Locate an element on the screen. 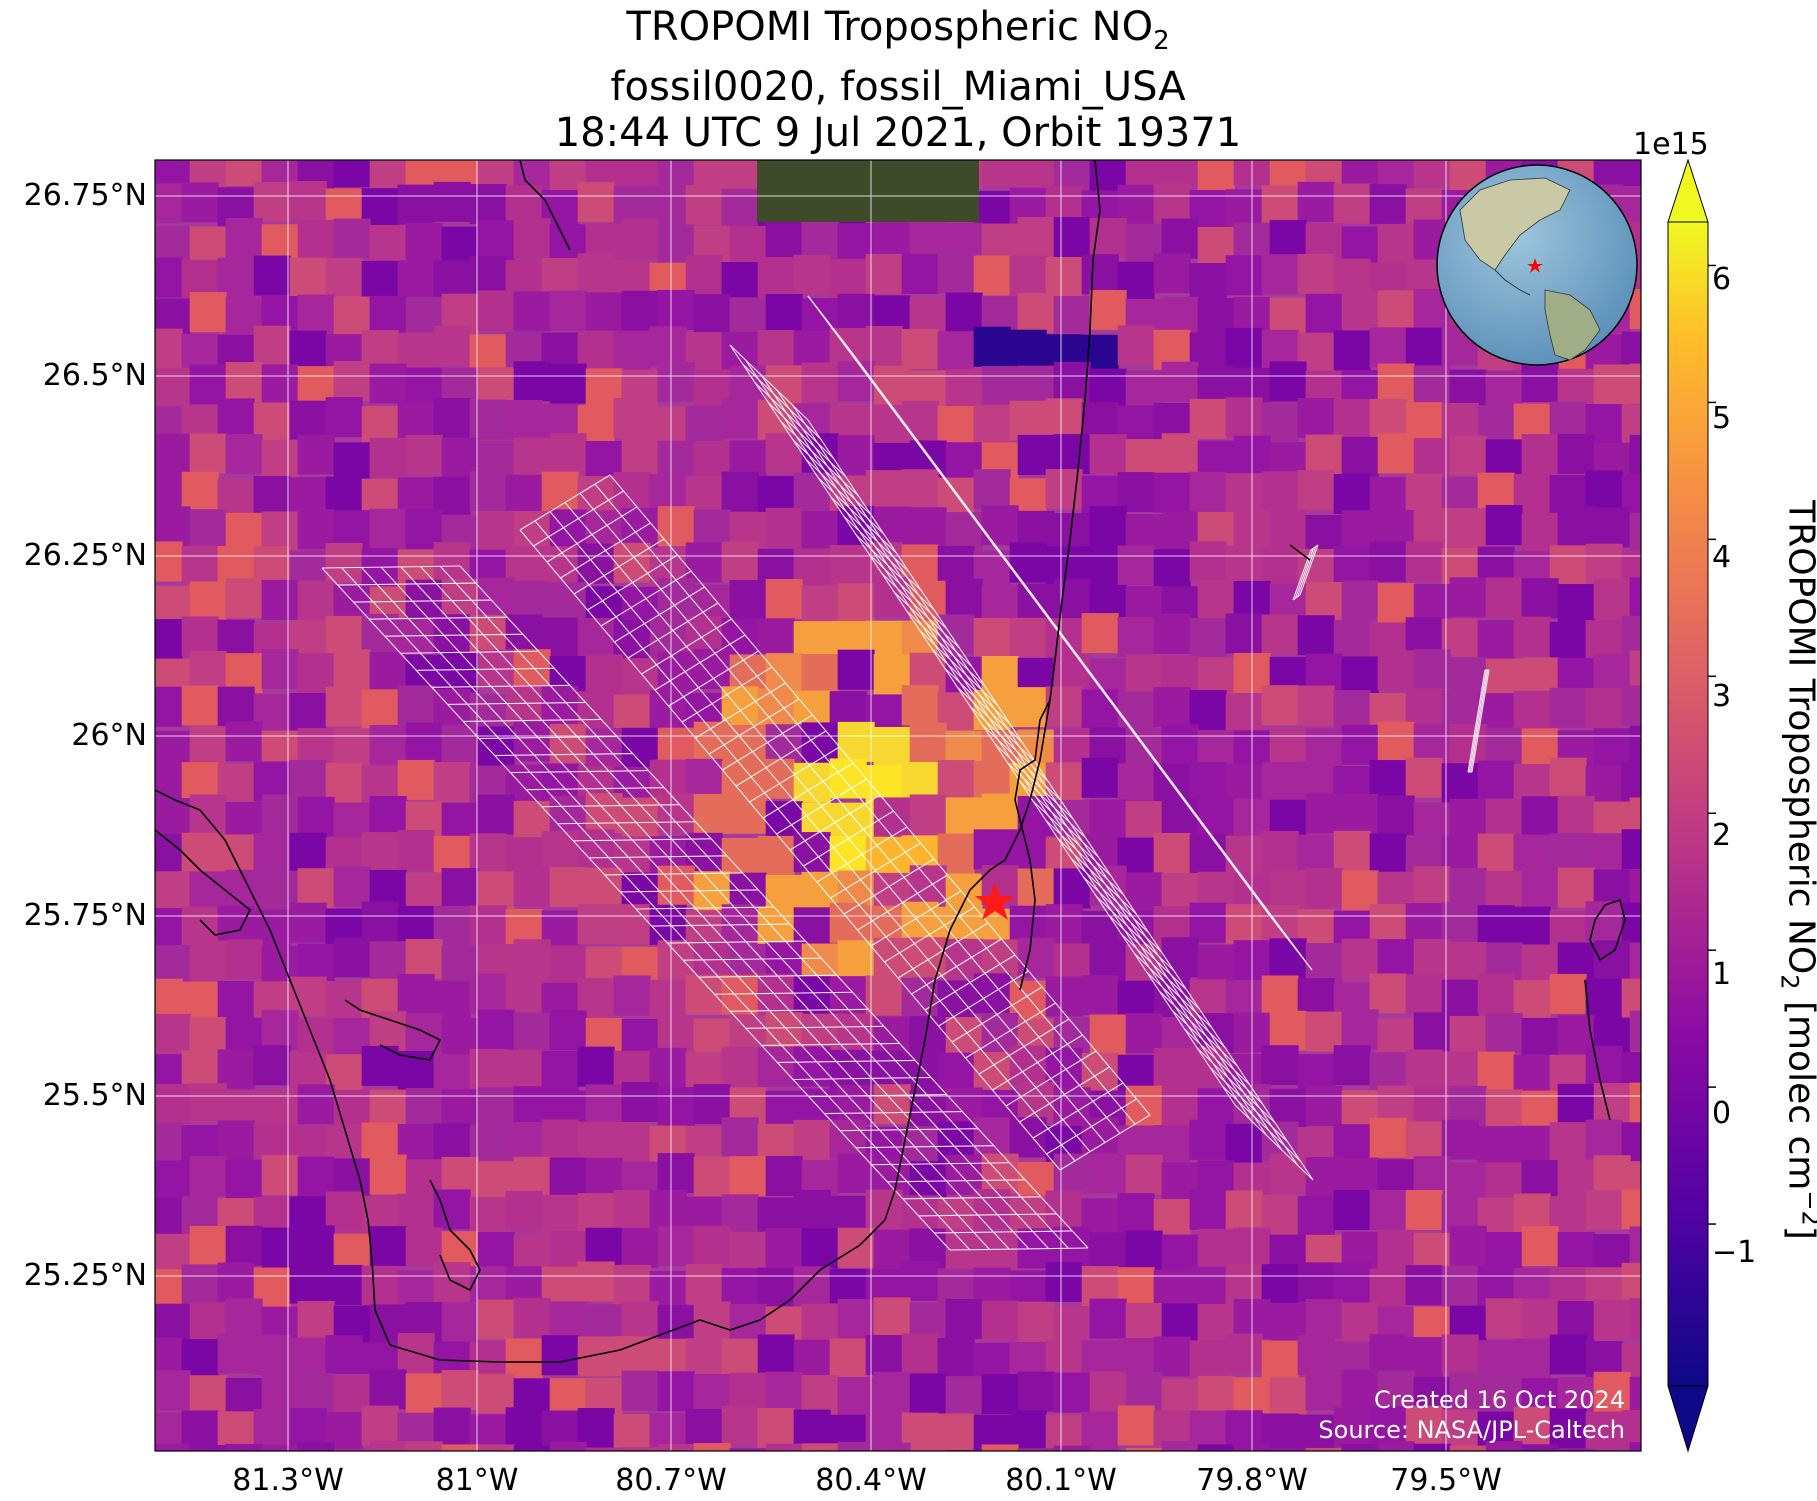  lon-label: 81°W is located at coordinates (477, 1480).